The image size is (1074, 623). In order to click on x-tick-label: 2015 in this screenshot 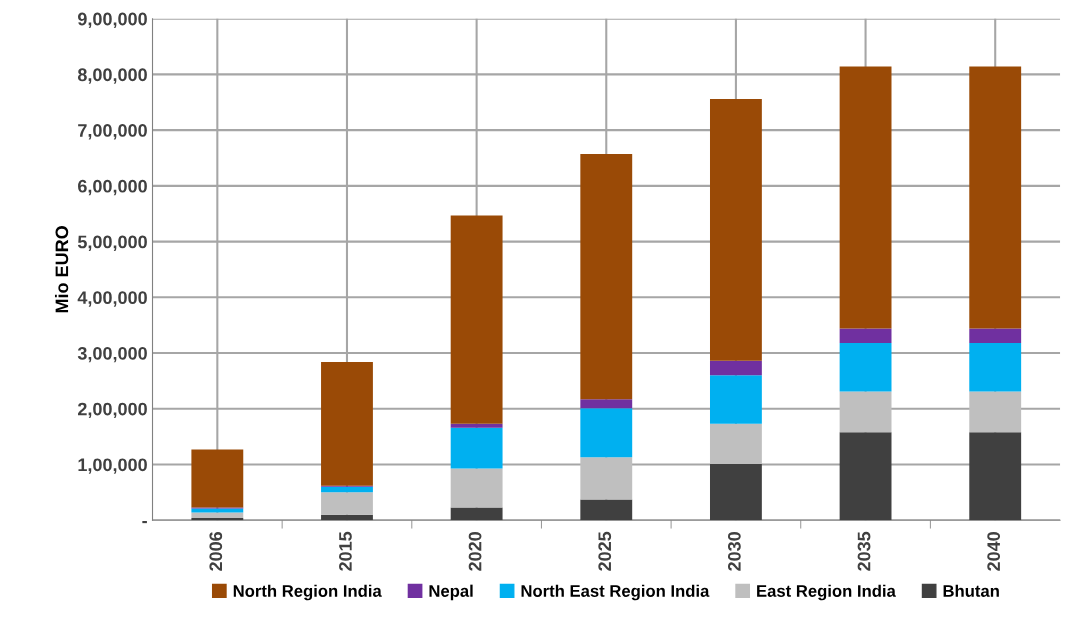, I will do `click(345, 551)`.